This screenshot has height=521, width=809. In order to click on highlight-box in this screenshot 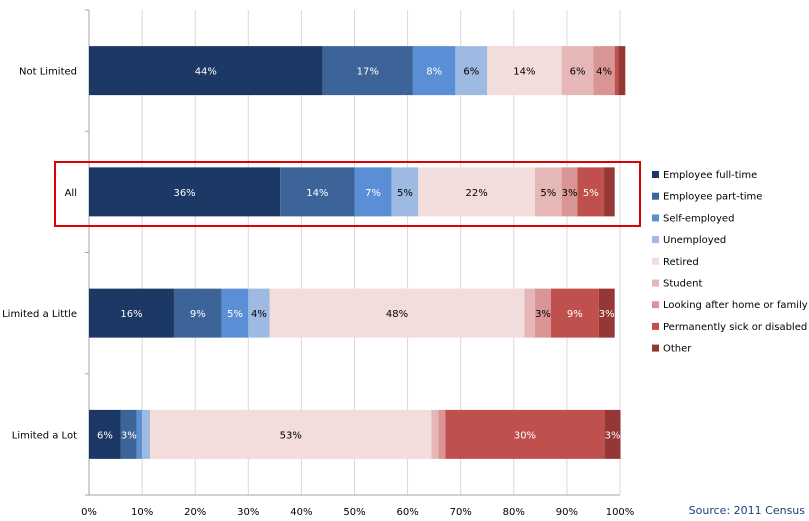, I will do `click(347, 194)`.